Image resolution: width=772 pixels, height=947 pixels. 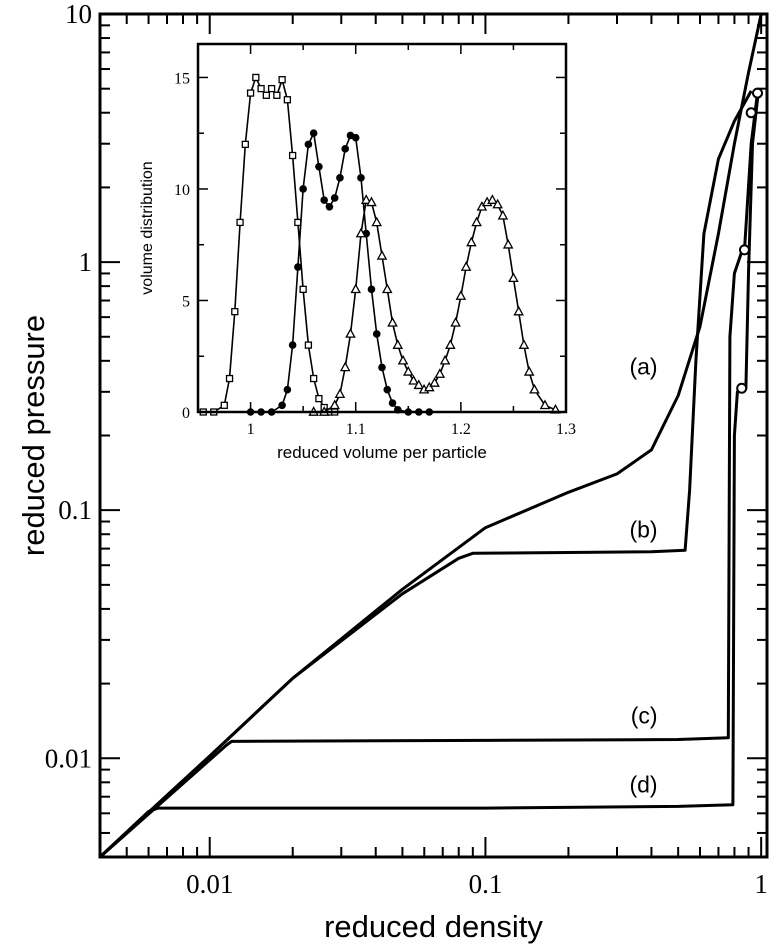 What do you see at coordinates (761, 884) in the screenshot?
I see `x-tick-label: 1` at bounding box center [761, 884].